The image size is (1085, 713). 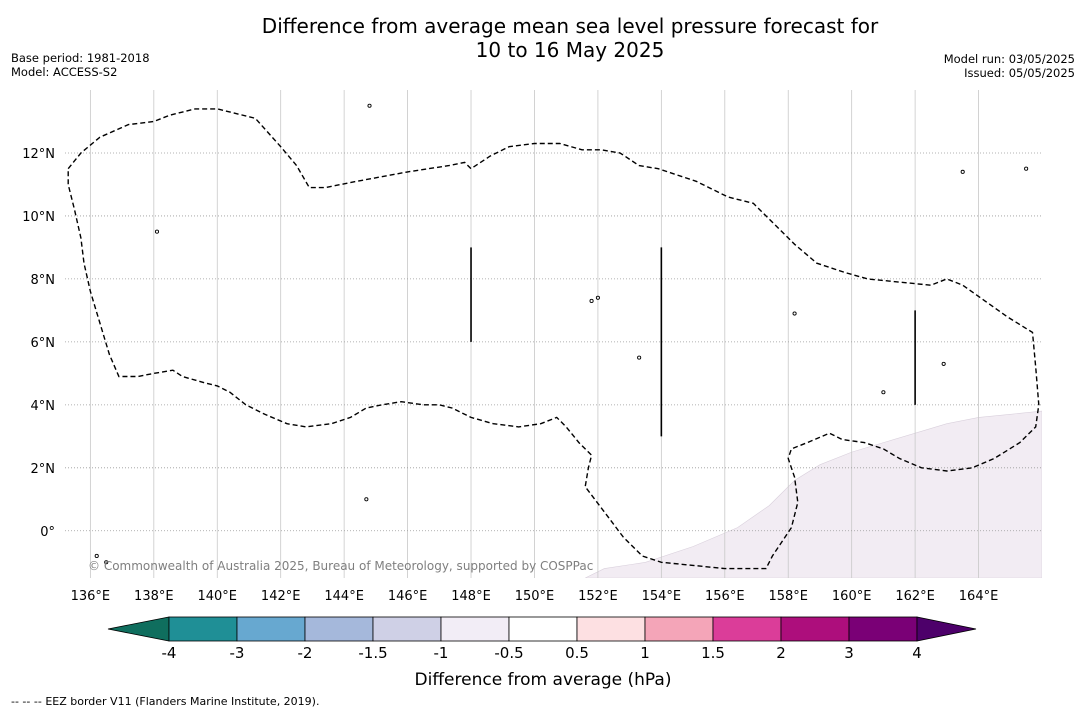 What do you see at coordinates (43, 406) in the screenshot?
I see `latitude-label: 4°N` at bounding box center [43, 406].